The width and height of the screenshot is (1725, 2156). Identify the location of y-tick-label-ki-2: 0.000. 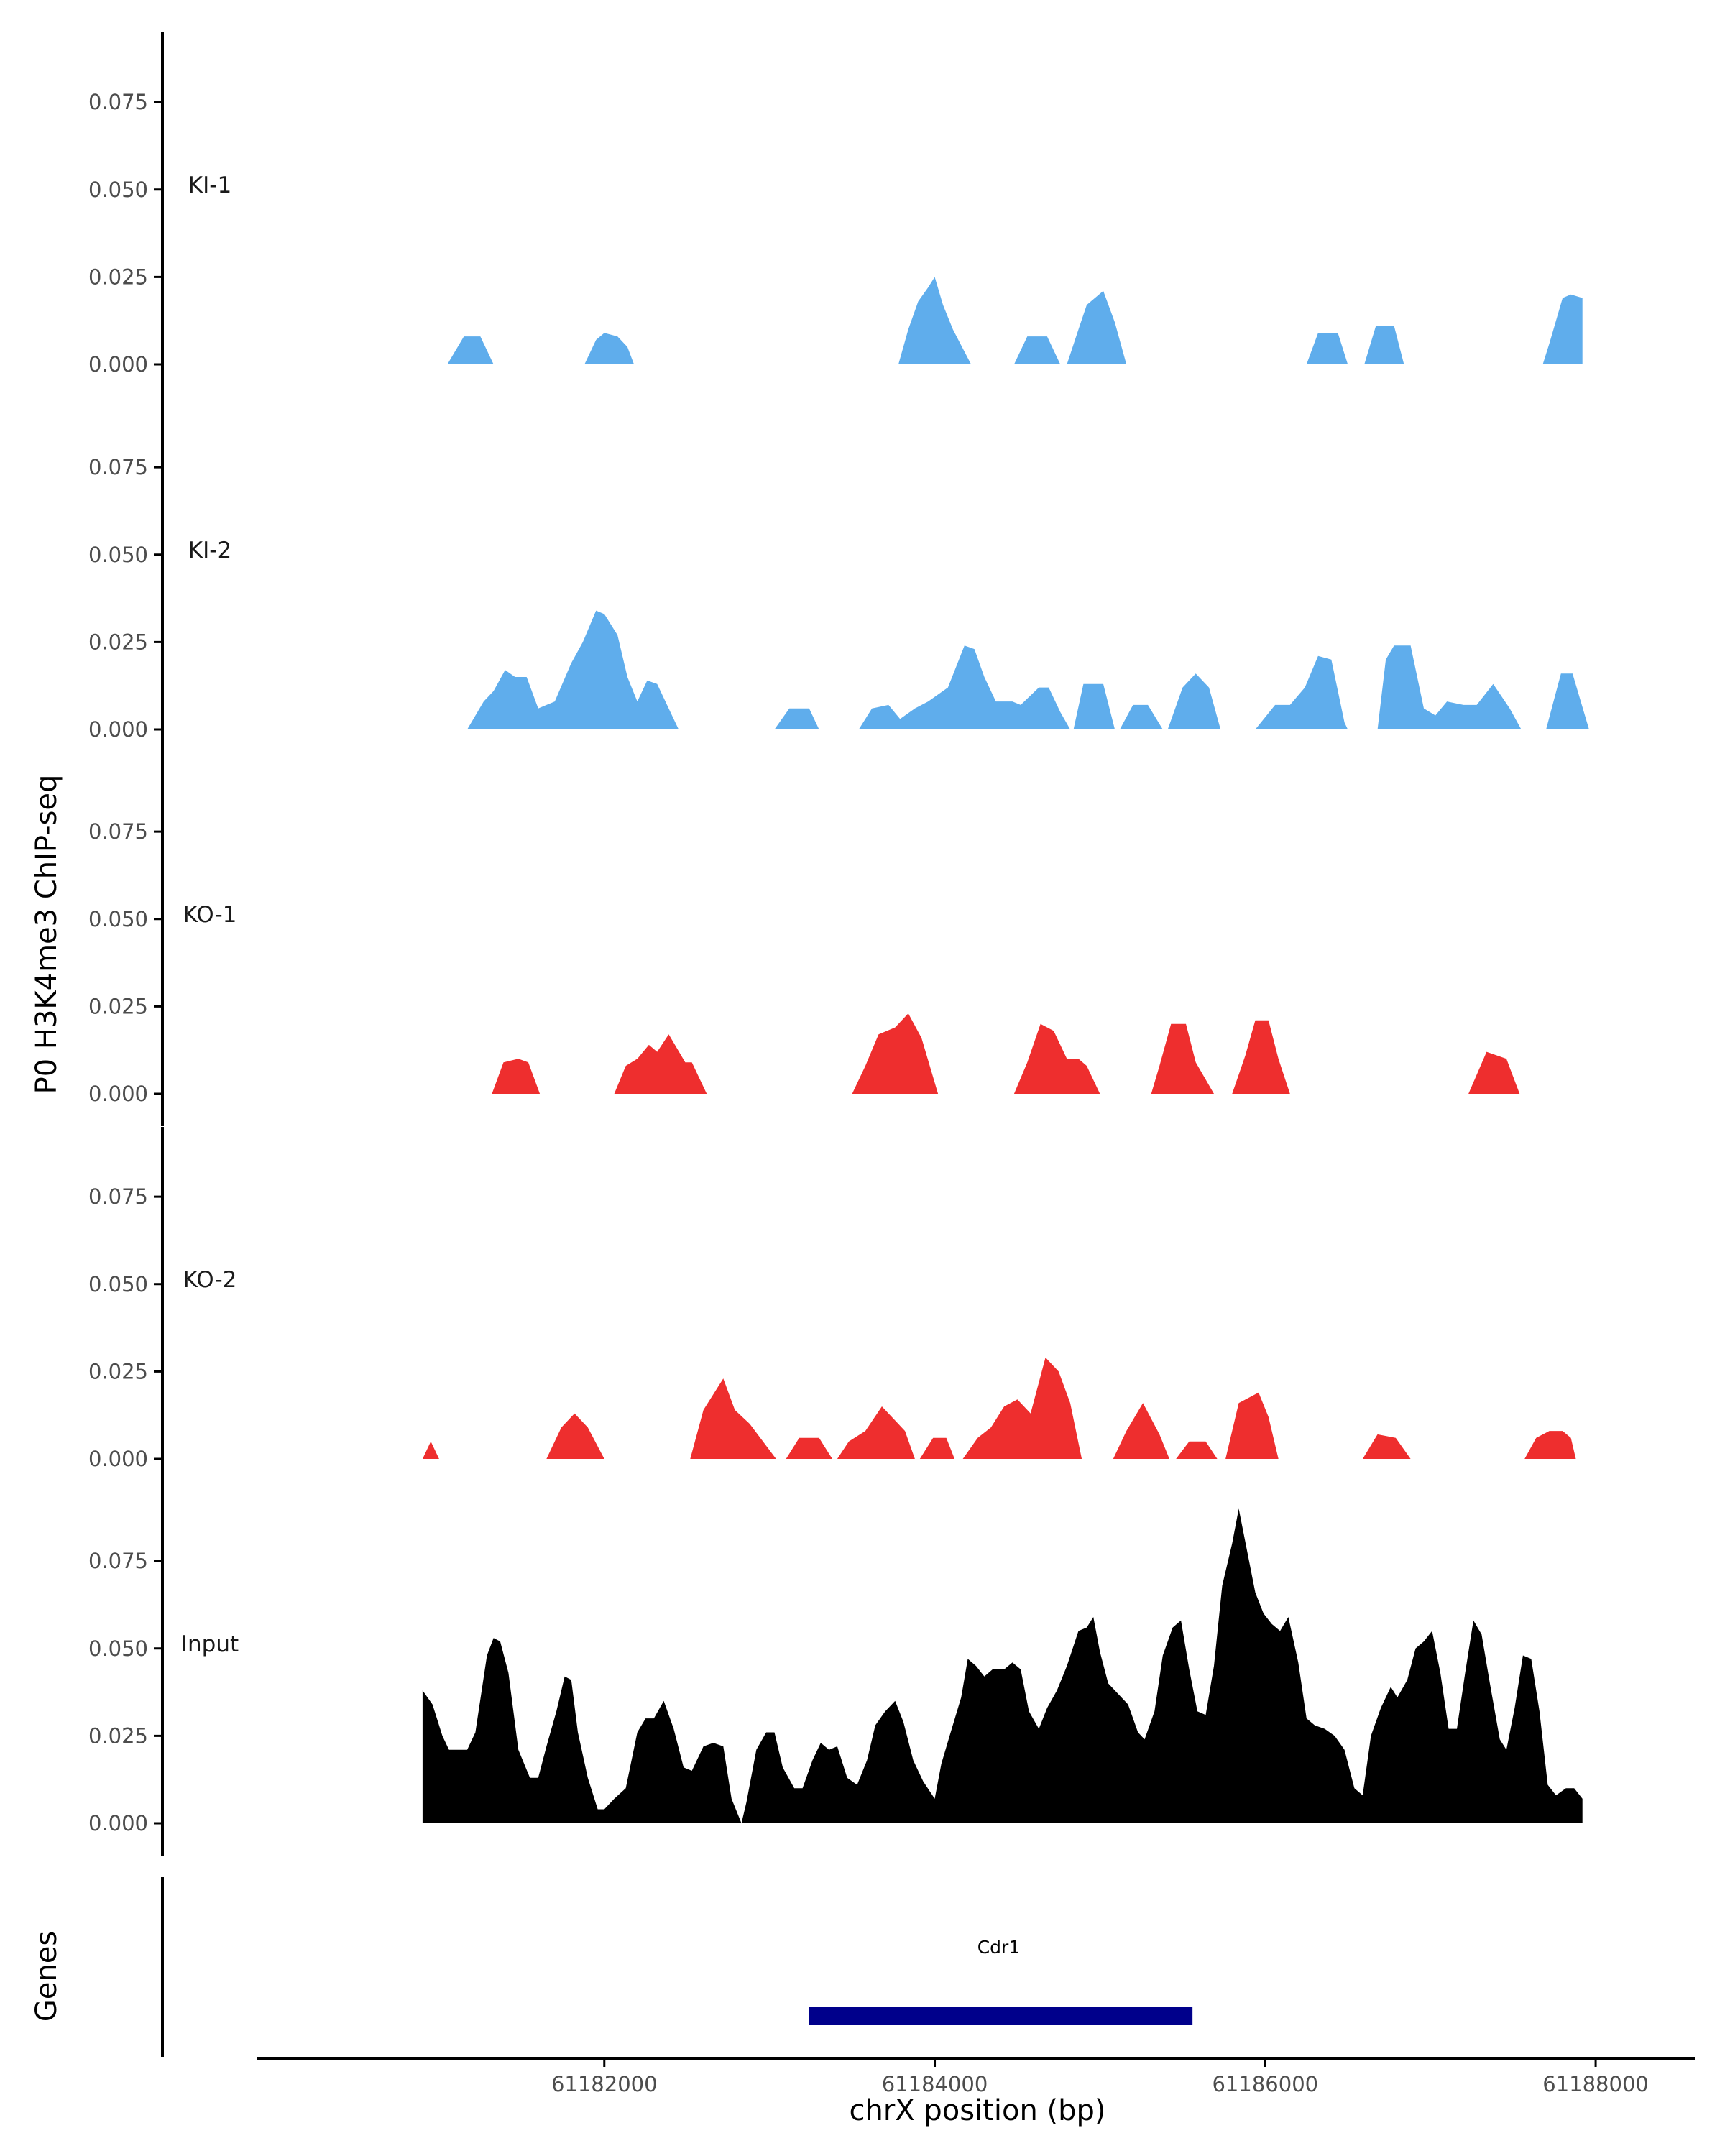
(118, 729).